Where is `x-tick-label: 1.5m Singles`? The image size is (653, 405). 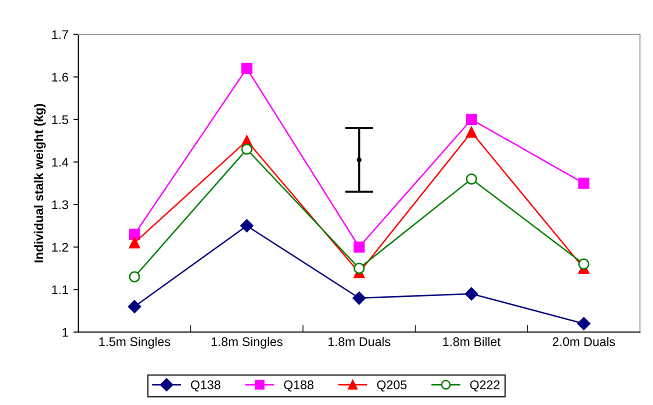
x-tick-label: 1.5m Singles is located at coordinates (134, 342).